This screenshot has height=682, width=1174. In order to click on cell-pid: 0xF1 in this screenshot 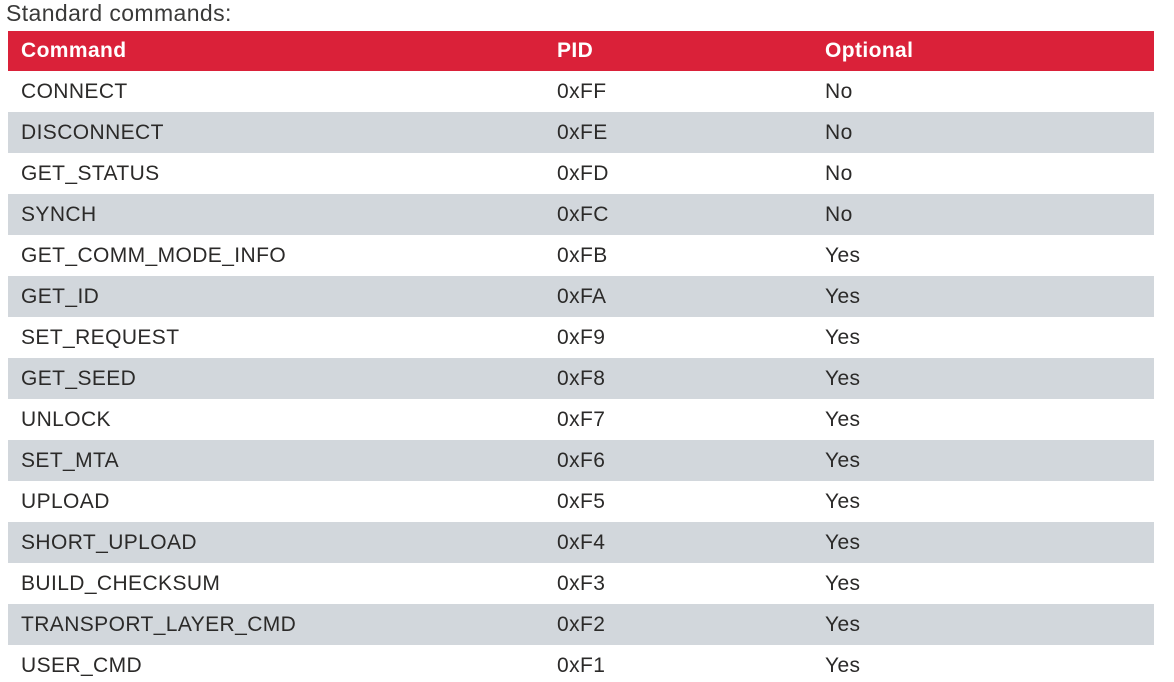, I will do `click(581, 665)`.